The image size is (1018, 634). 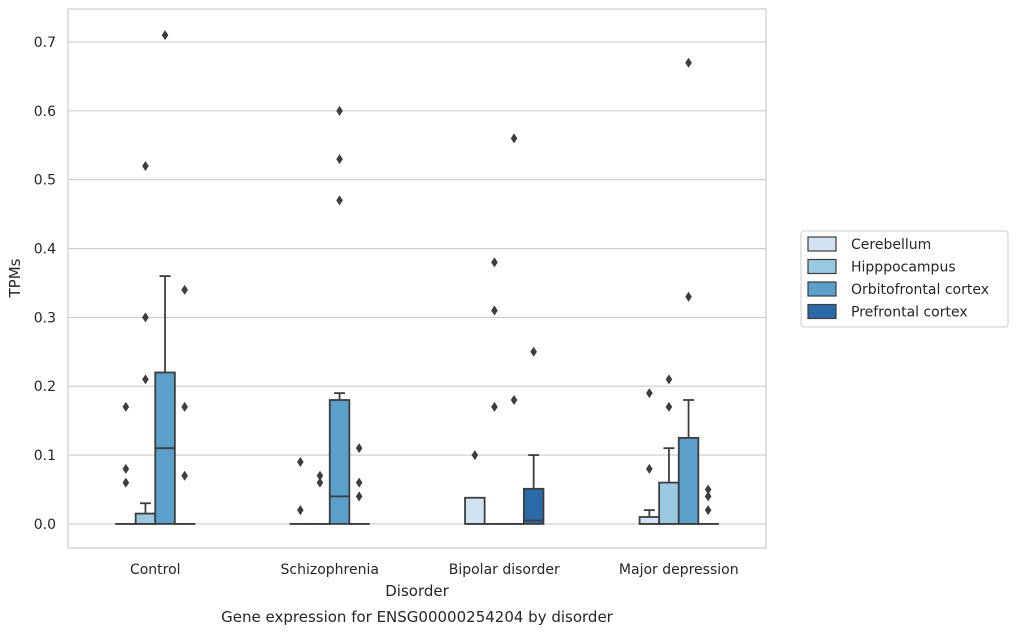 What do you see at coordinates (45, 181) in the screenshot?
I see `y-tick-label: 0.5` at bounding box center [45, 181].